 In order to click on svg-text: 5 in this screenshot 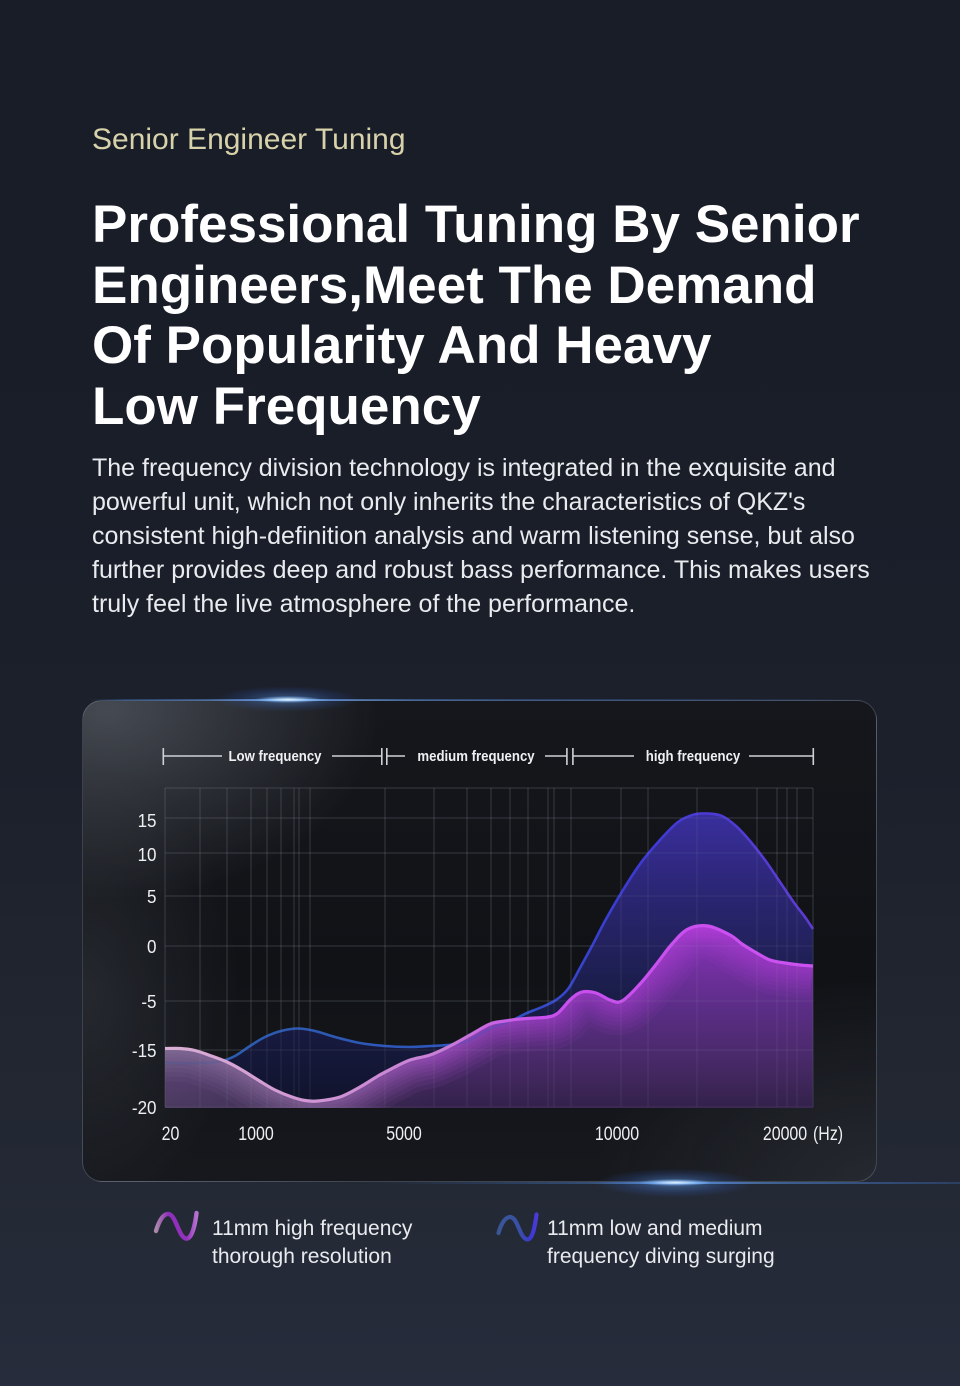, I will do `click(152, 896)`.